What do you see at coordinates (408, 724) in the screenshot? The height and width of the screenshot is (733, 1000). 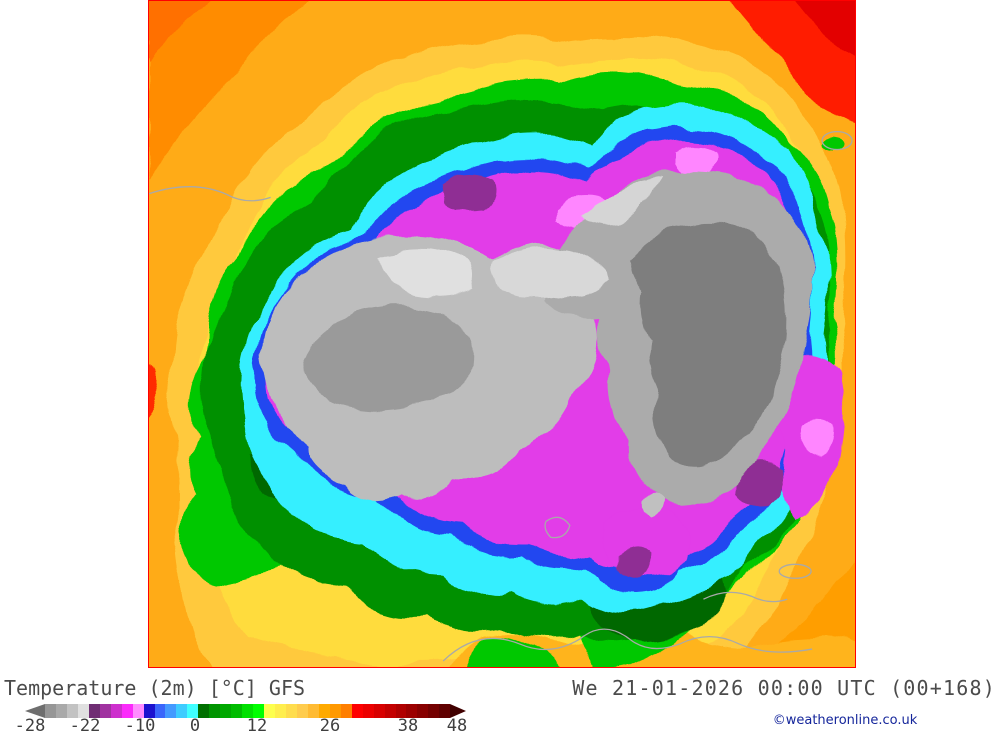 I see `colorbar-tick-label: 38` at bounding box center [408, 724].